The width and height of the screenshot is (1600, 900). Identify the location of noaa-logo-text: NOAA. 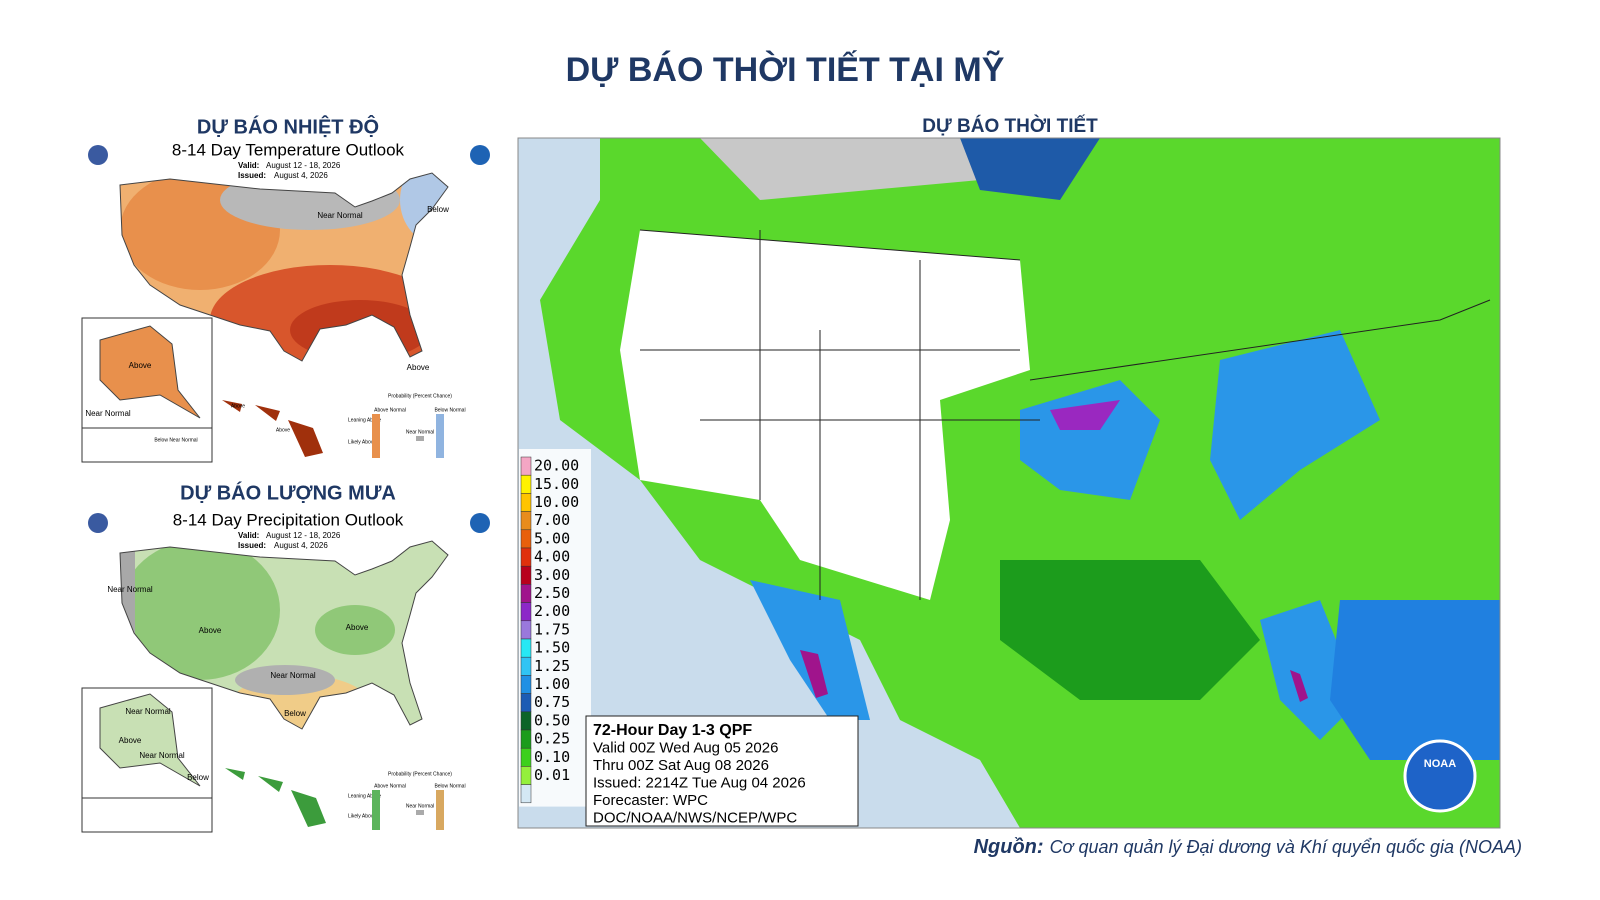
(1440, 764).